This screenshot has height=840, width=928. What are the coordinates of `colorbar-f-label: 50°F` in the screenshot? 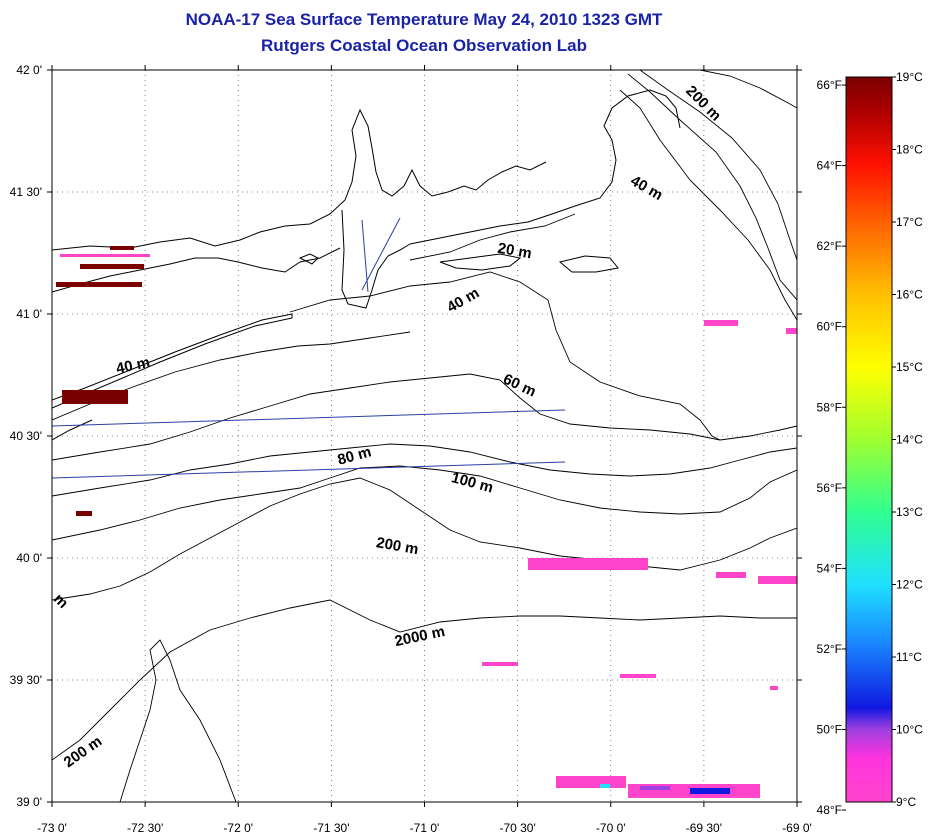 It's located at (829, 730).